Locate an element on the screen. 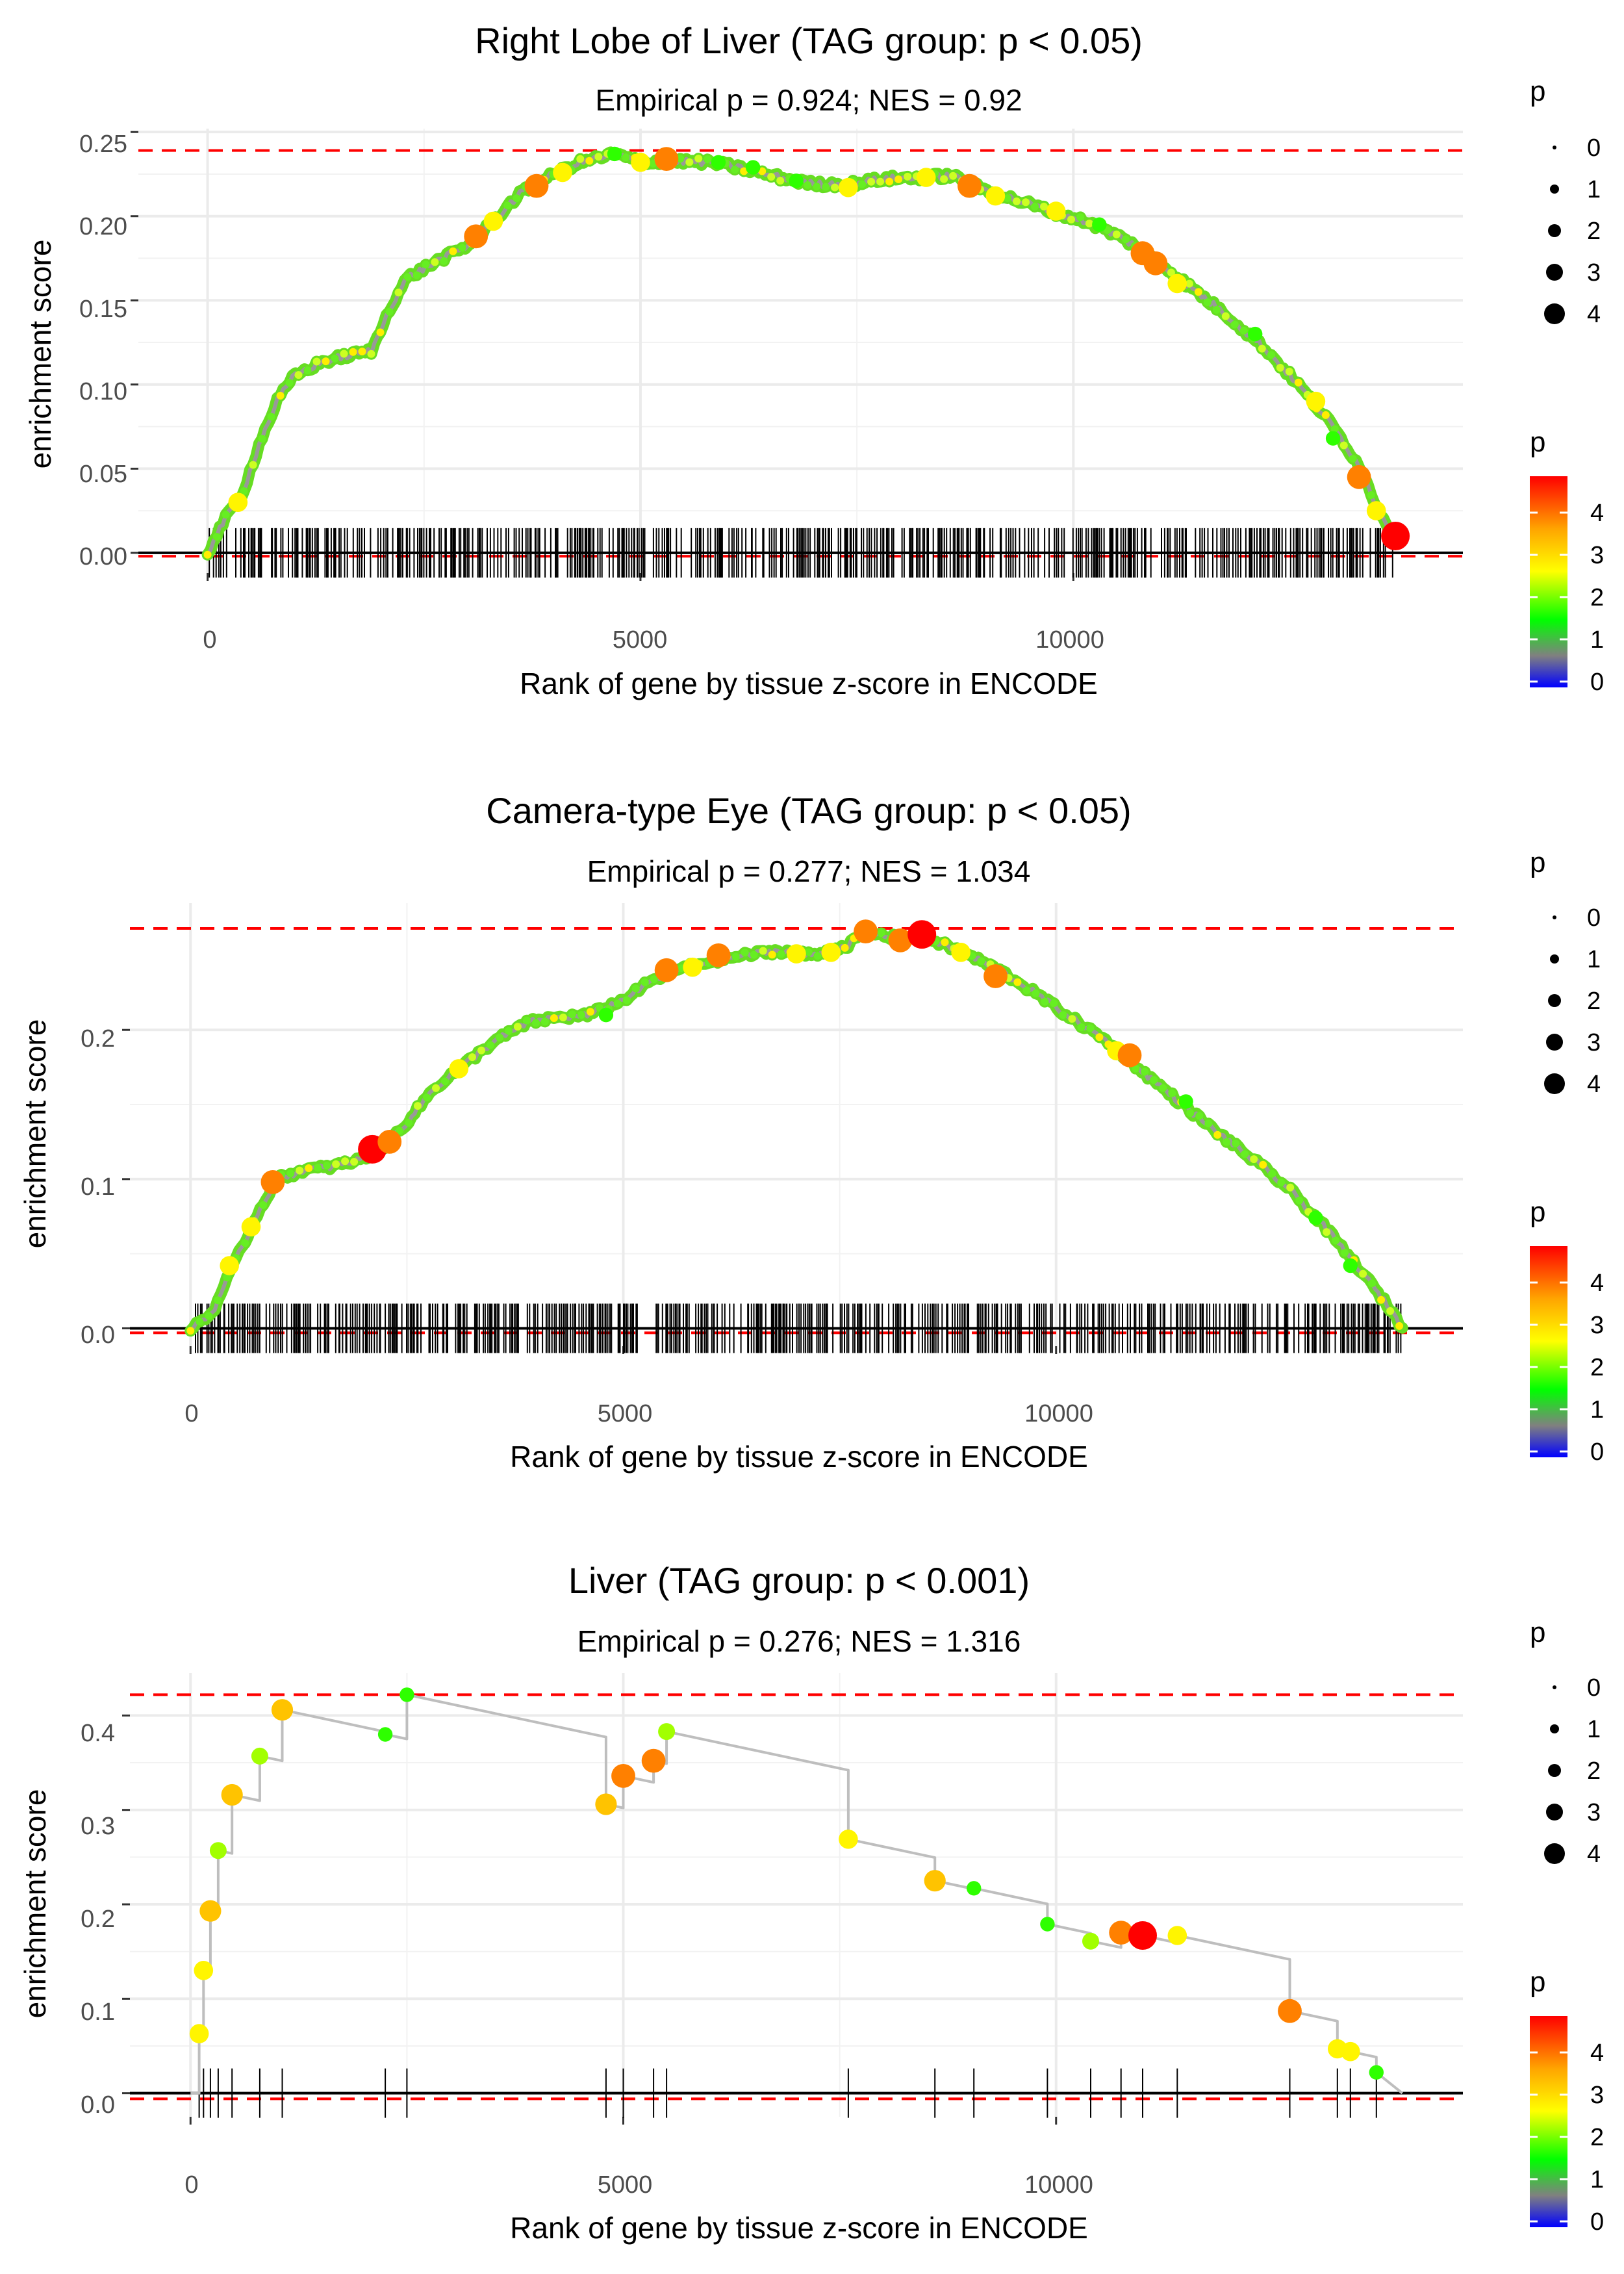 The height and width of the screenshot is (2274, 1624). es-curve is located at coordinates (796, 1894).